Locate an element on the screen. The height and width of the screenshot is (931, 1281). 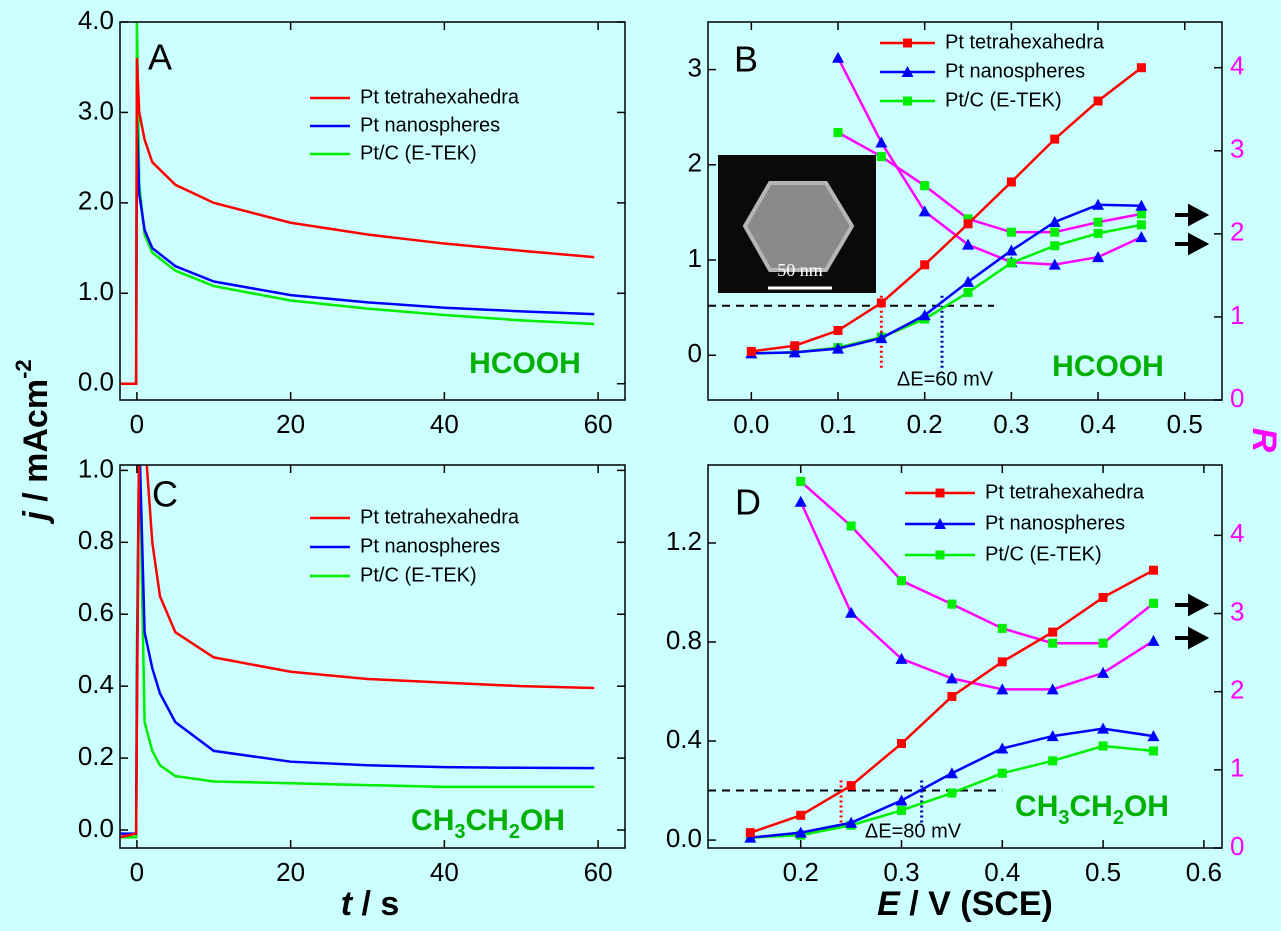
legend-label: Pt nanospheres is located at coordinates (1055, 523).